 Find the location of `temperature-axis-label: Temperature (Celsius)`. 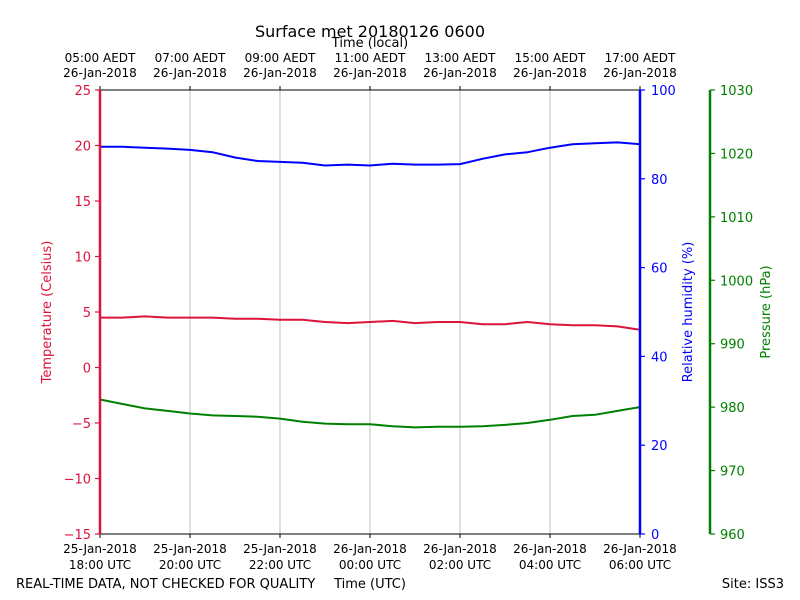

temperature-axis-label: Temperature (Celsius) is located at coordinates (47, 313).